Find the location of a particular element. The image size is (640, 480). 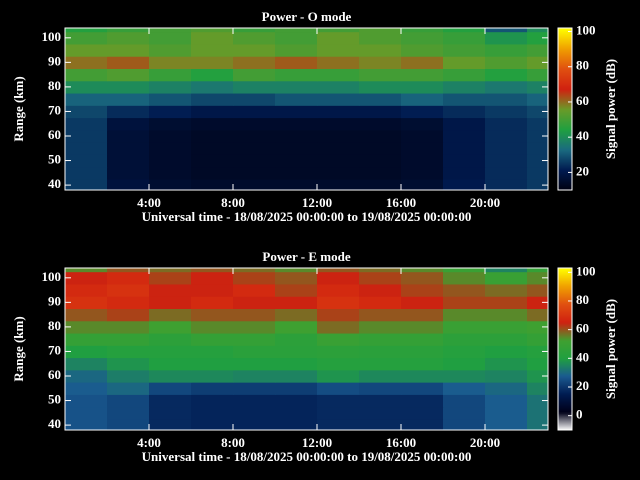

colorbar-tick-label: 80 is located at coordinates (582, 65).